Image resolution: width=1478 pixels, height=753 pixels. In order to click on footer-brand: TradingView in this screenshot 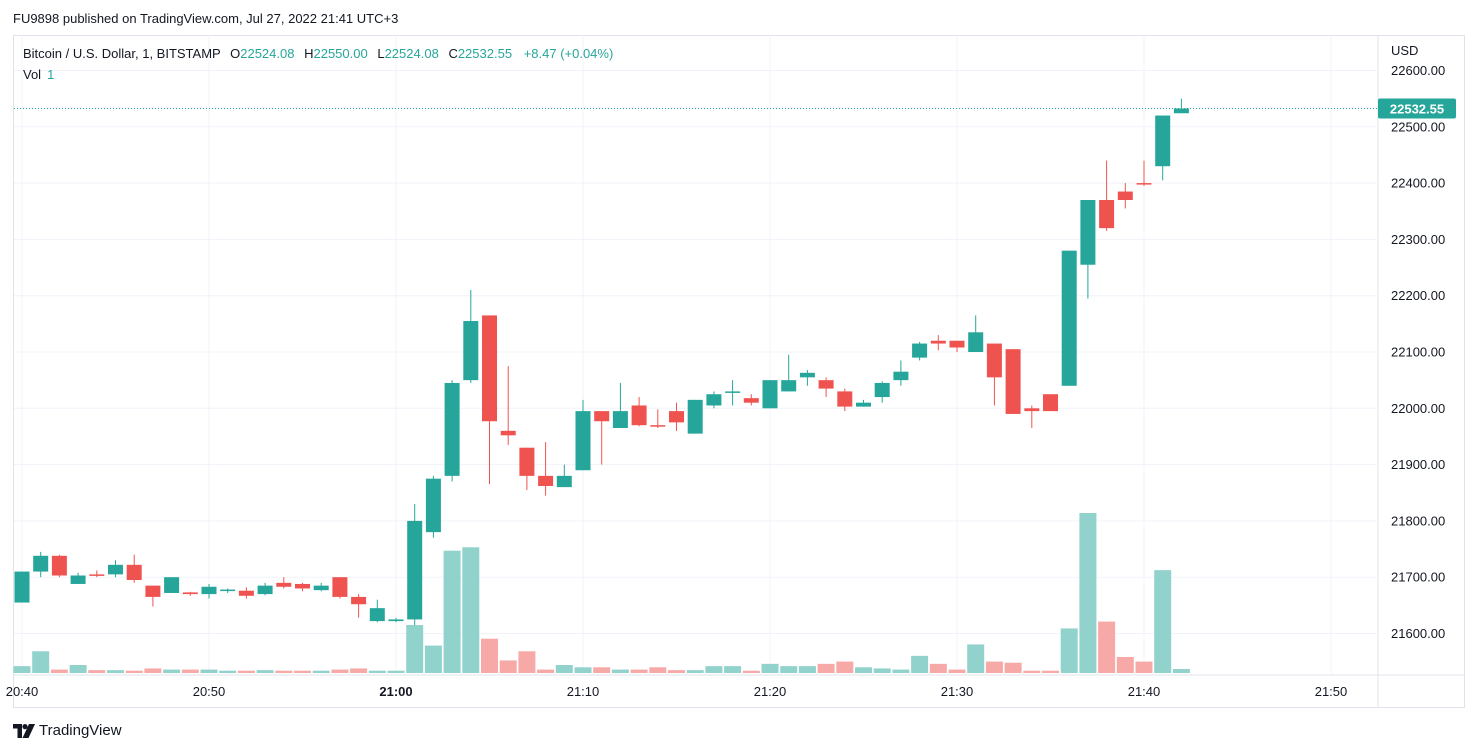, I will do `click(67, 730)`.